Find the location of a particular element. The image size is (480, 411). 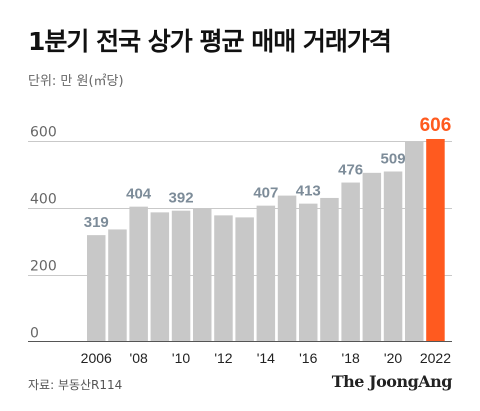

data-label: 606 is located at coordinates (436, 125).